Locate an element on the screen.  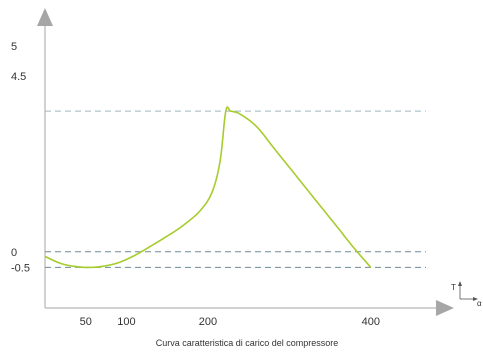
y-tick-label: 5 is located at coordinates (14, 47).